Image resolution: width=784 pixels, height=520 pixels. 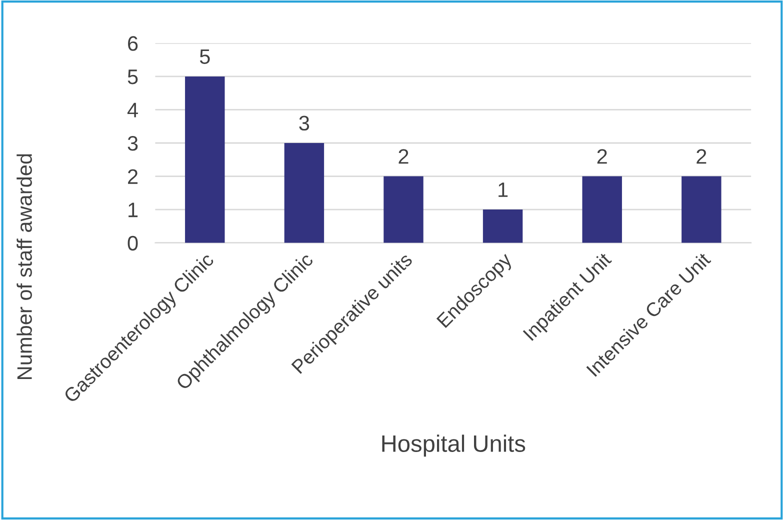 What do you see at coordinates (24, 266) in the screenshot?
I see `y-axis-title: Number of staff awarded` at bounding box center [24, 266].